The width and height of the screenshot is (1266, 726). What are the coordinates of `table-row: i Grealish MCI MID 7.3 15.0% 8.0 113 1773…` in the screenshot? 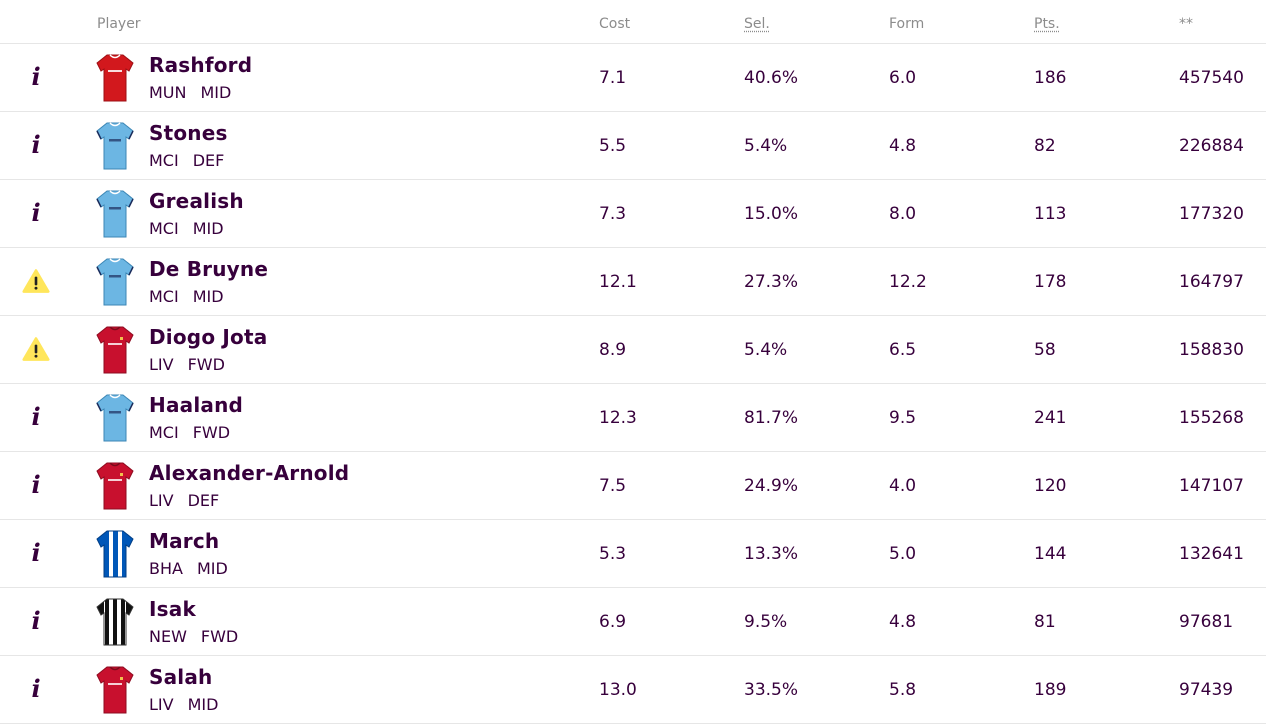 It's located at (633, 214).